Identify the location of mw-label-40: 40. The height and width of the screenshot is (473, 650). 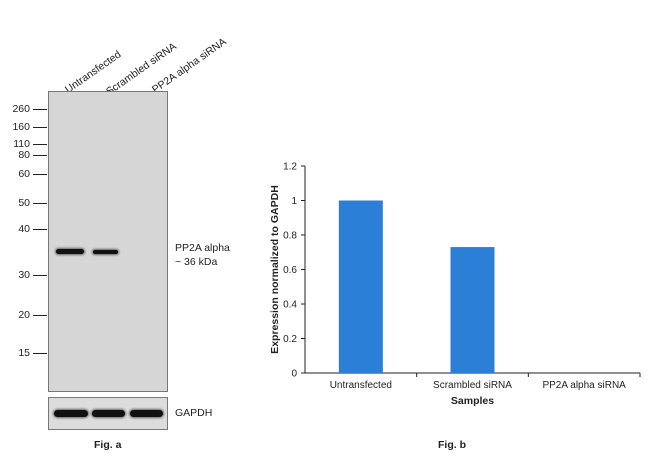
(24, 229).